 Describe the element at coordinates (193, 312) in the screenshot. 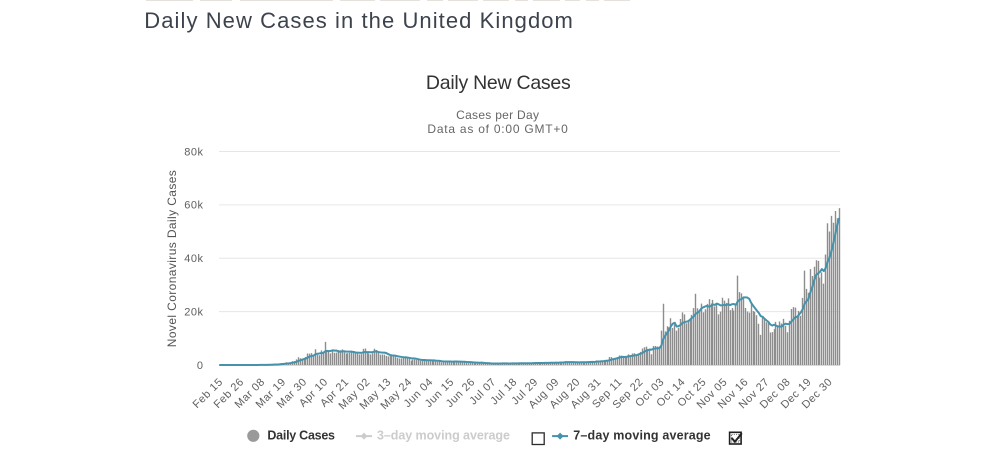

I see `svg-text: 20k` at that location.